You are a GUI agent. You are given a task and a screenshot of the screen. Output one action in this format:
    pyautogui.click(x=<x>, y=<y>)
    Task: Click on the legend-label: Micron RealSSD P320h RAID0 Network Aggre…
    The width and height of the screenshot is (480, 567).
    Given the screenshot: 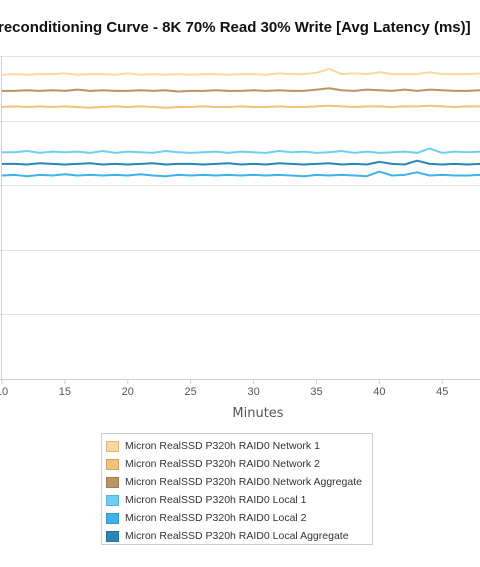 What is the action you would take?
    pyautogui.click(x=243, y=482)
    